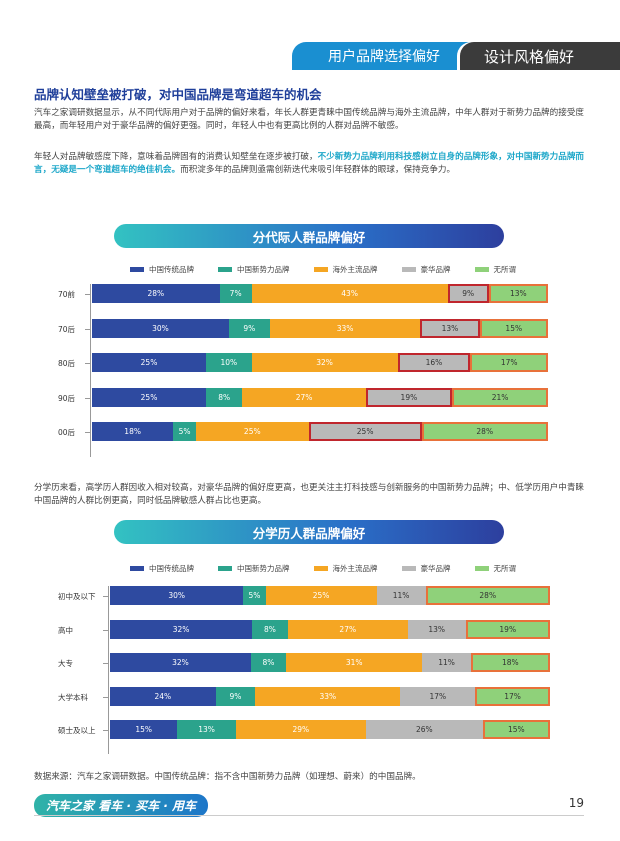 This screenshot has height=841, width=620. I want to click on stacked-bar: 30% 9% 33% 13% 15%, so click(320, 328).